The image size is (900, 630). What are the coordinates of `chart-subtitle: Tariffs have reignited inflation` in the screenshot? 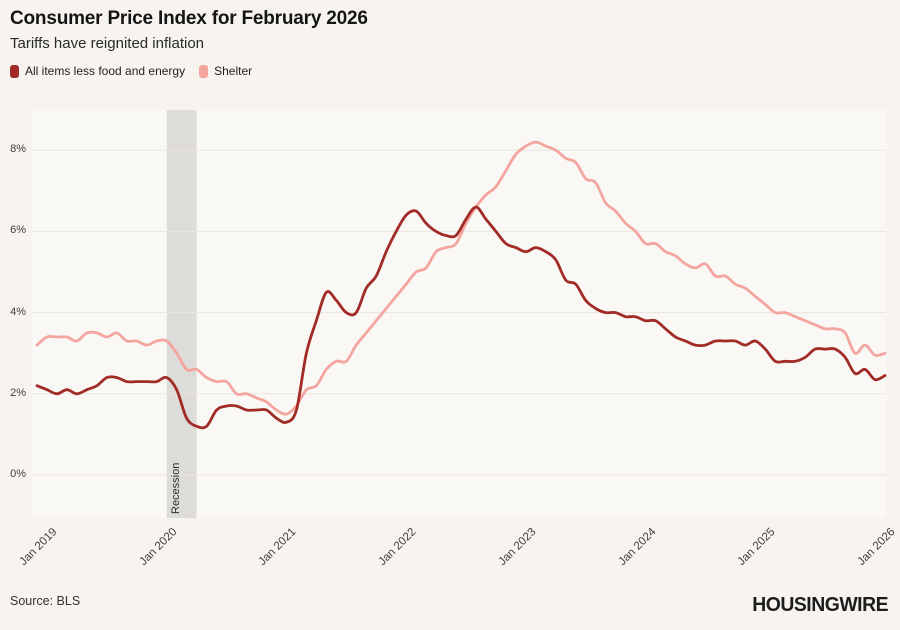 It's located at (107, 43).